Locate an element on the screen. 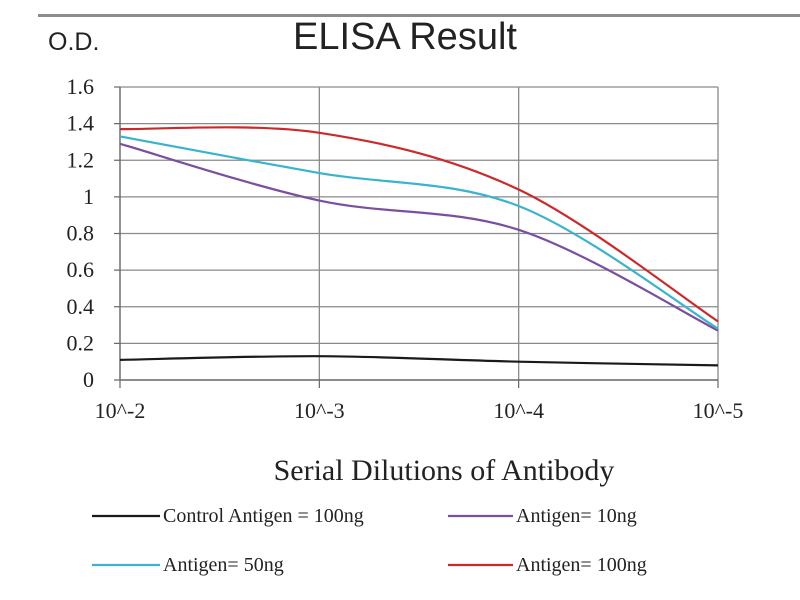  x-tick-label: 10^-4 is located at coordinates (518, 410).